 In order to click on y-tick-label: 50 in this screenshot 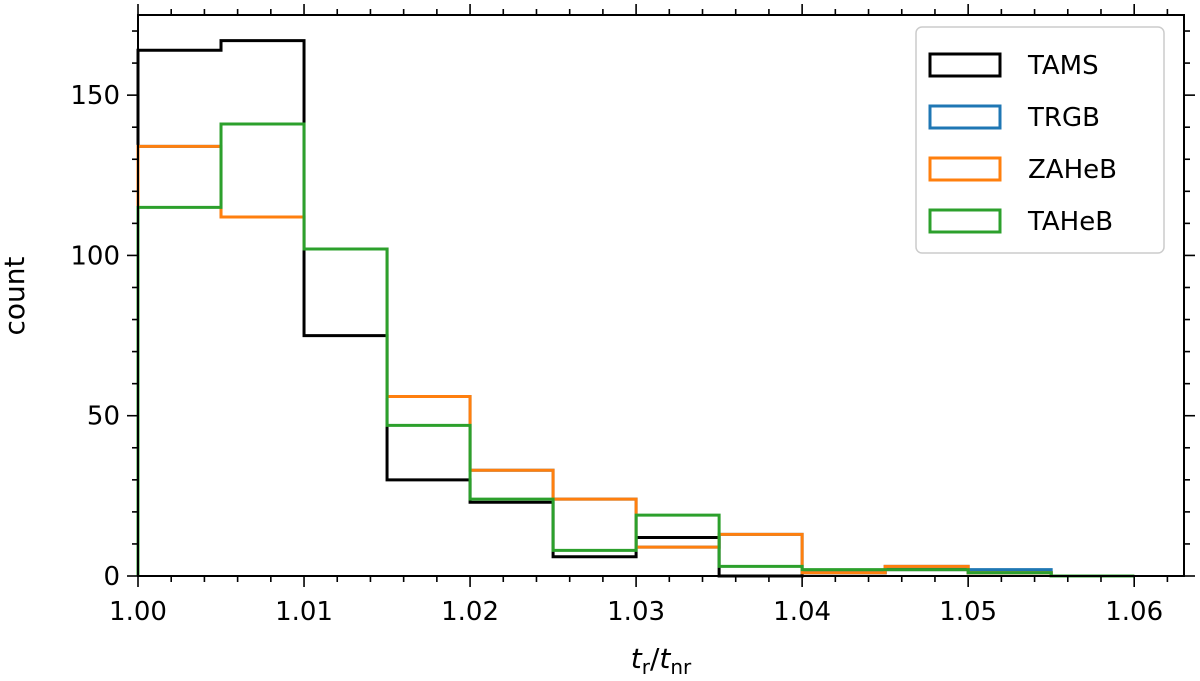, I will do `click(103, 417)`.